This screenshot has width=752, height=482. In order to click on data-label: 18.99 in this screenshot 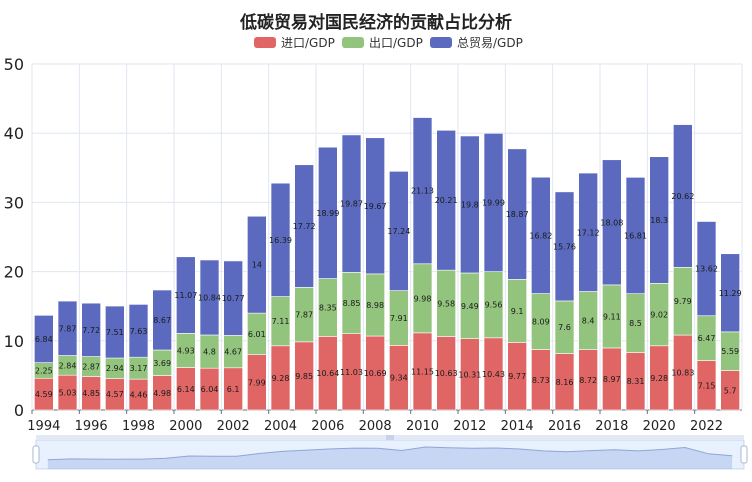, I will do `click(327, 213)`.